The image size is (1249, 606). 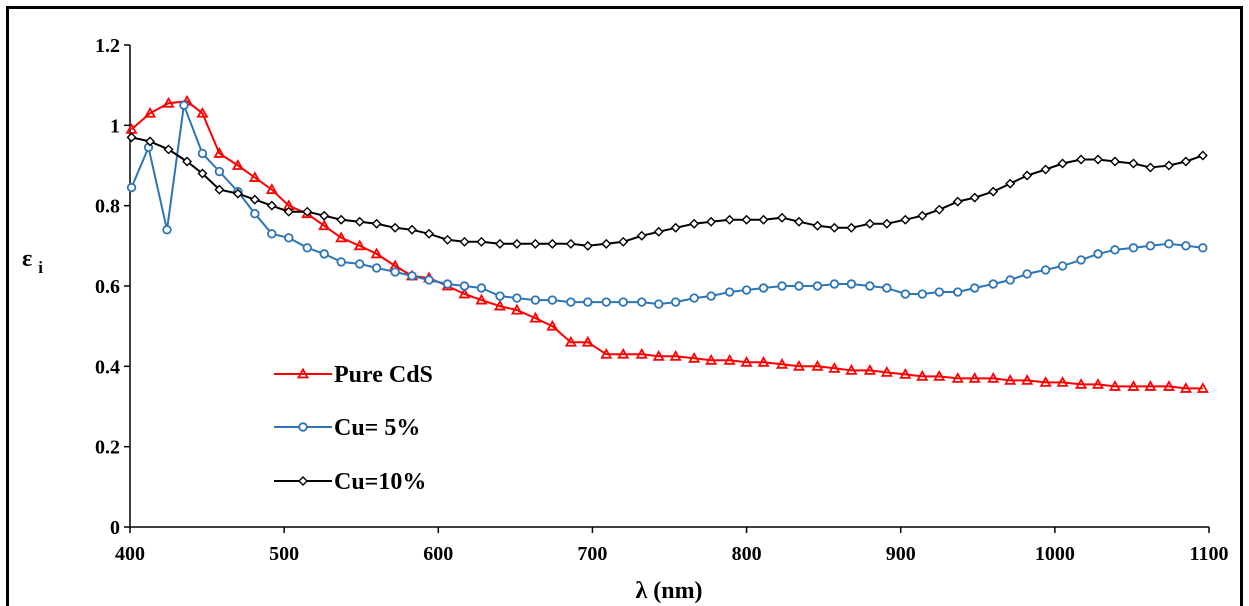 I want to click on x-tick-label: 800, so click(x=747, y=554).